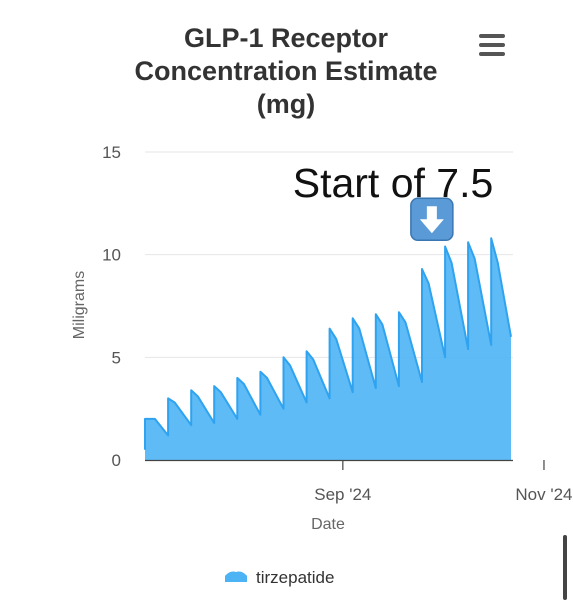 Image resolution: width=573 pixels, height=600 pixels. I want to click on y-tick-label: 15, so click(111, 152).